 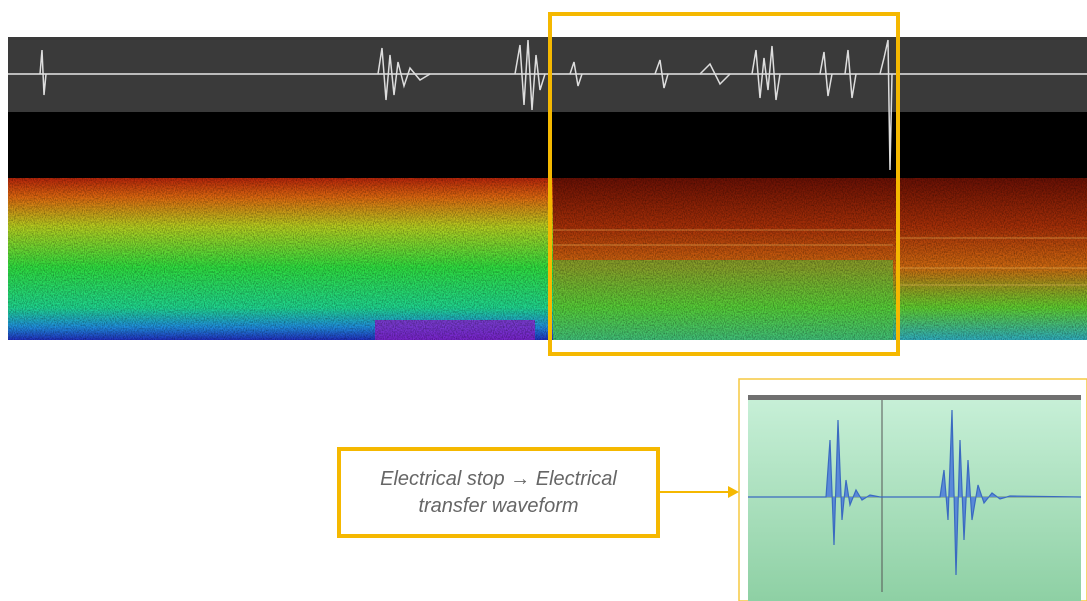 What do you see at coordinates (912, 489) in the screenshot?
I see `waveform-inset` at bounding box center [912, 489].